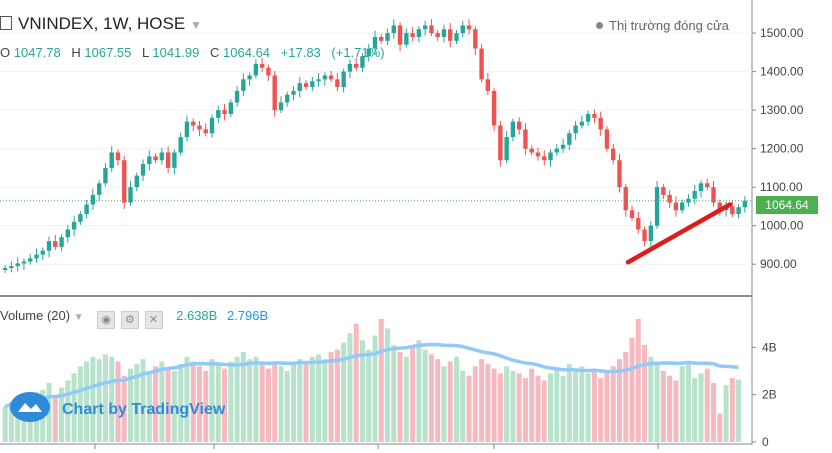  Describe the element at coordinates (781, 187) in the screenshot. I see `price-tick-label: 1100.00` at that location.